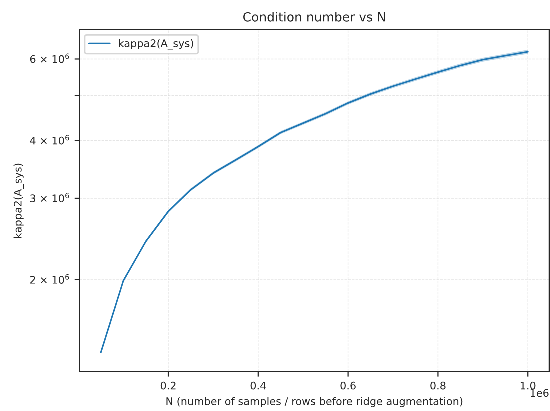 This screenshot has height=411, width=550. What do you see at coordinates (50, 197) in the screenshot?
I see `y-tick-label: 3 × 10$^{6}$` at bounding box center [50, 197].